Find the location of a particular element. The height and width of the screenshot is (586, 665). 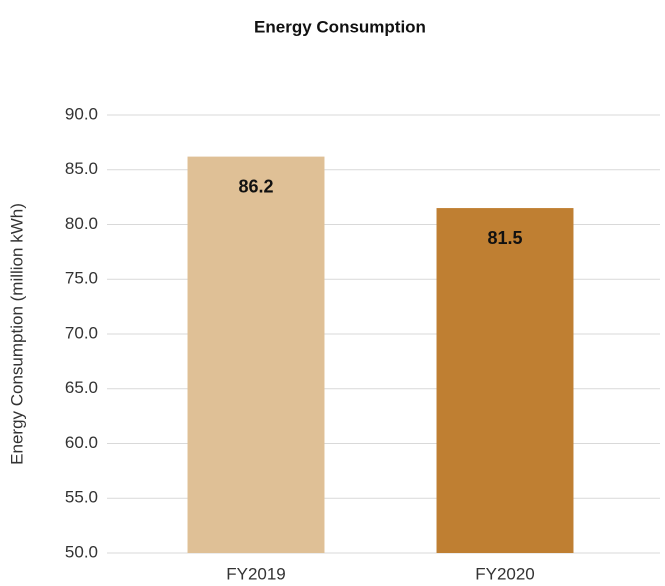

y-tick-label: 70.0 is located at coordinates (81, 332).